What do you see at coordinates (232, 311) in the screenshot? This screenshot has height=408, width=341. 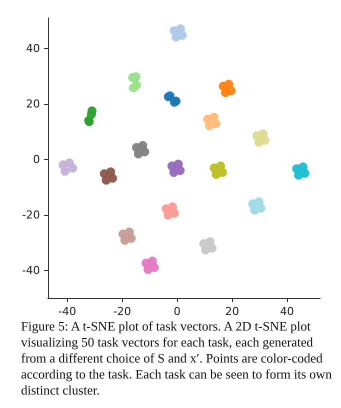 I see `x-tick-label: 20` at bounding box center [232, 311].